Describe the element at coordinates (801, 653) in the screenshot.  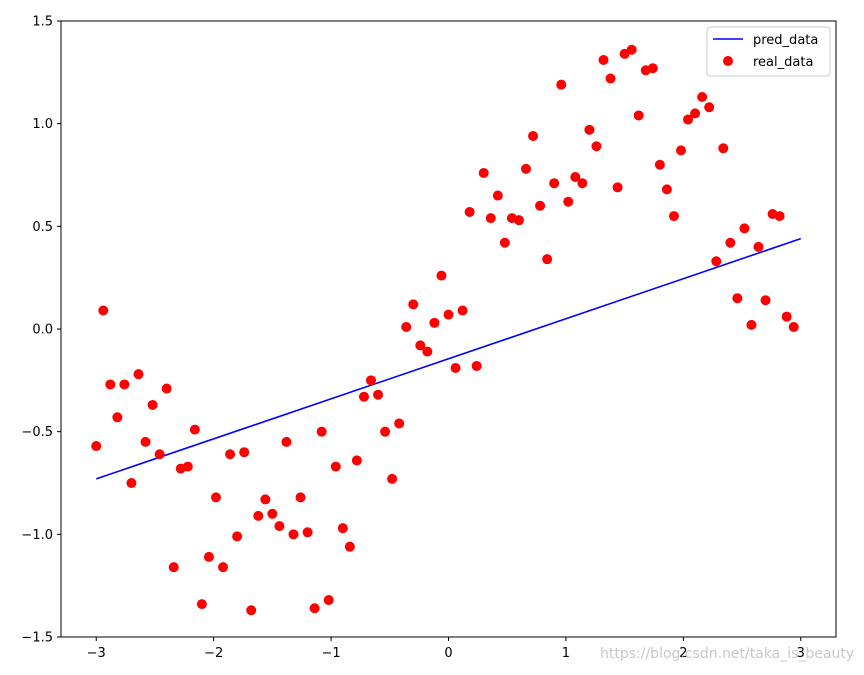
I see `x-tick-label: 3` at that location.